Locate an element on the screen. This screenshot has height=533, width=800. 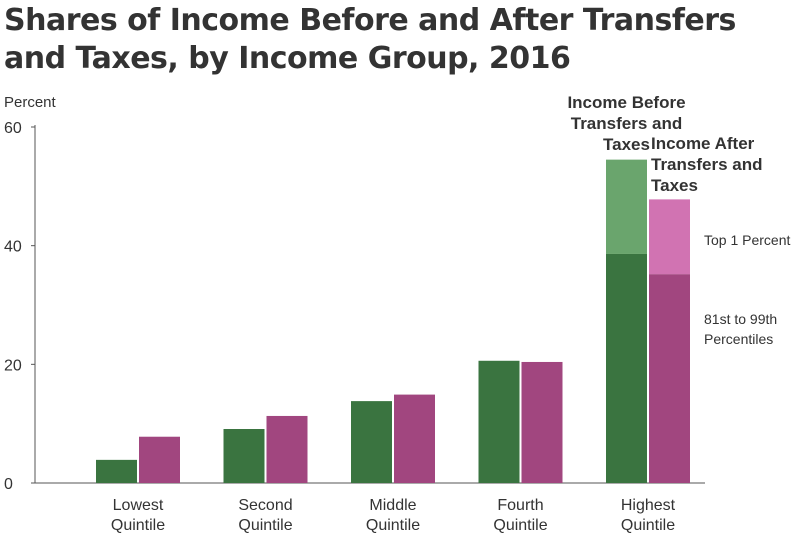
chart-title-line-2: and Taxes, by Income Group, 2016 is located at coordinates (287, 58).